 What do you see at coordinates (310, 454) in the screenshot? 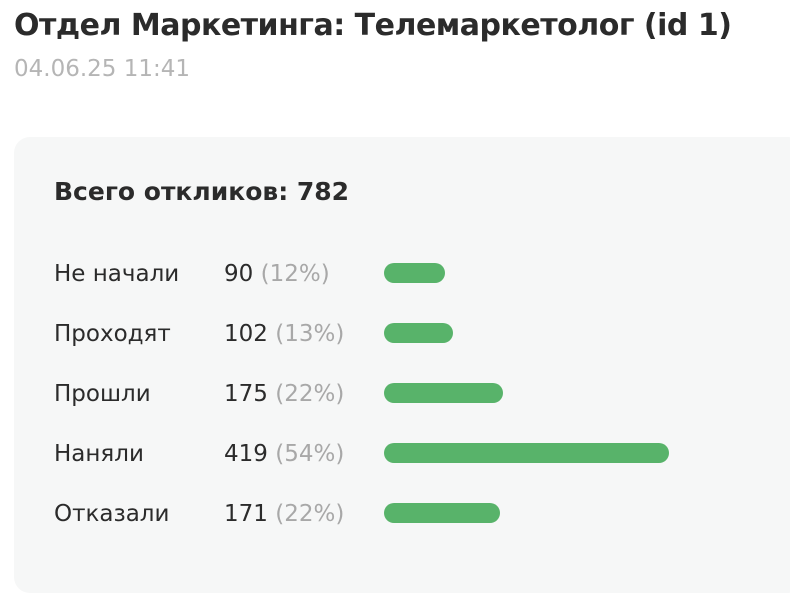
I see `percent-label: (54%)` at bounding box center [310, 454].